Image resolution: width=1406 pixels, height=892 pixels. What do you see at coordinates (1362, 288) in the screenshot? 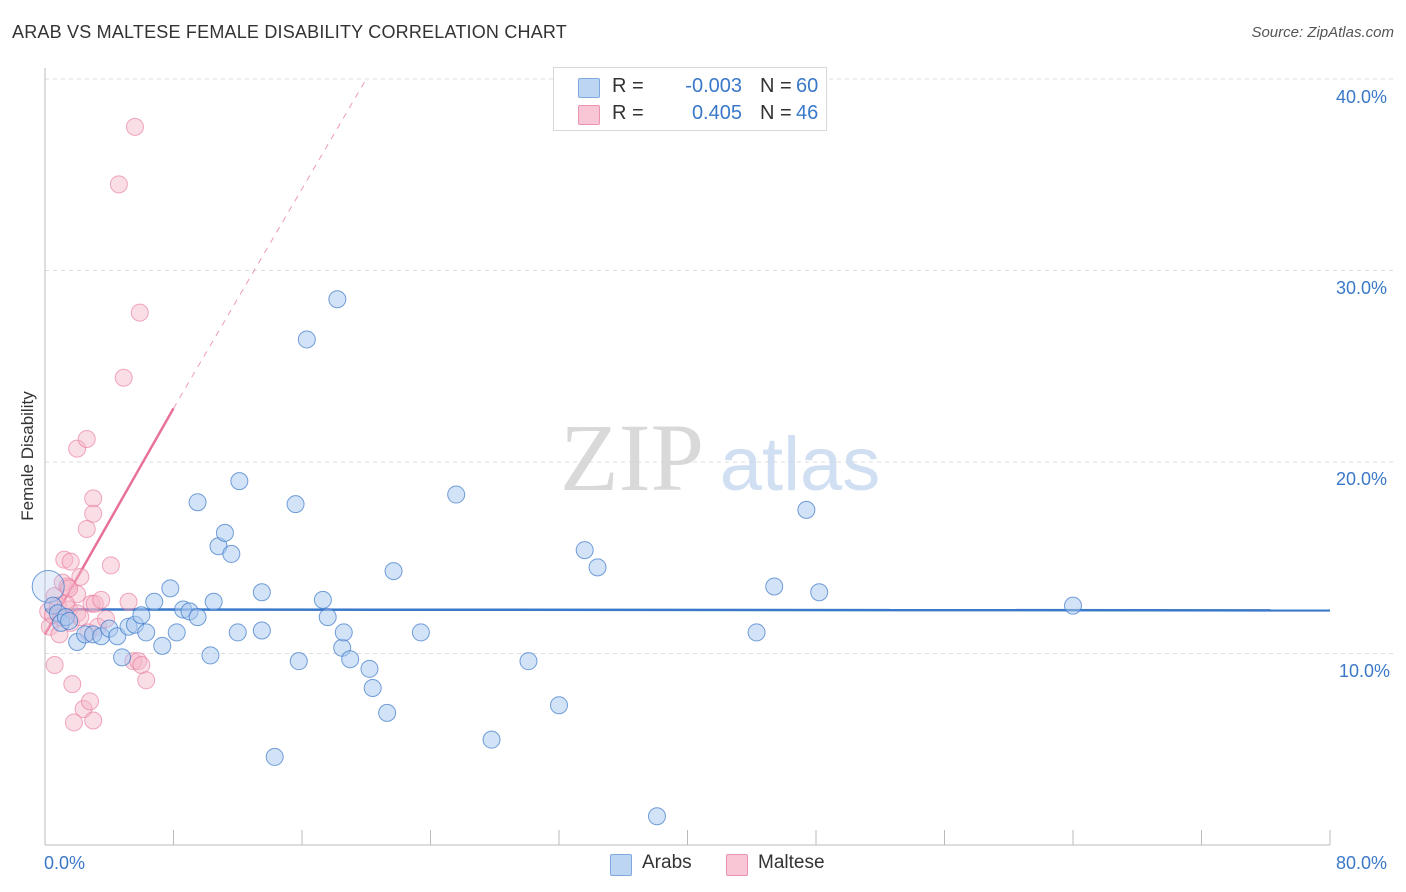
I see `y-tick-label: 30.0%` at bounding box center [1362, 288].